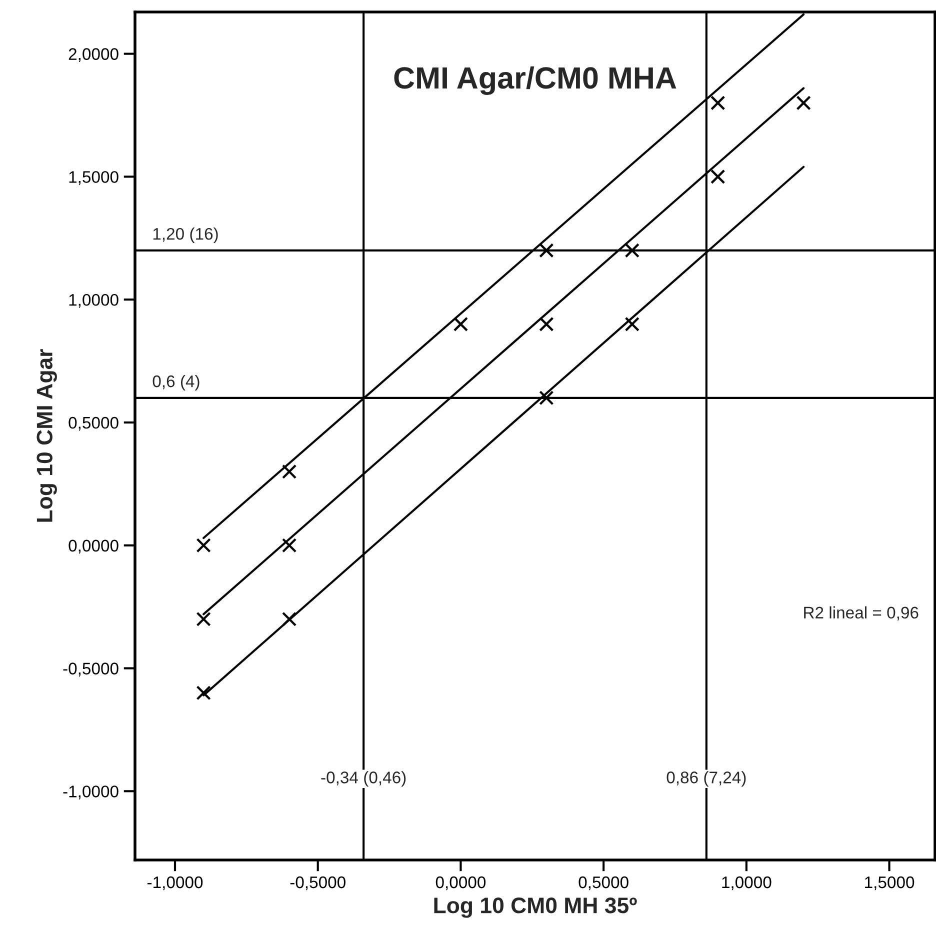 The image size is (936, 935). I want to click on y-tick-label: 0,0000, so click(93, 547).